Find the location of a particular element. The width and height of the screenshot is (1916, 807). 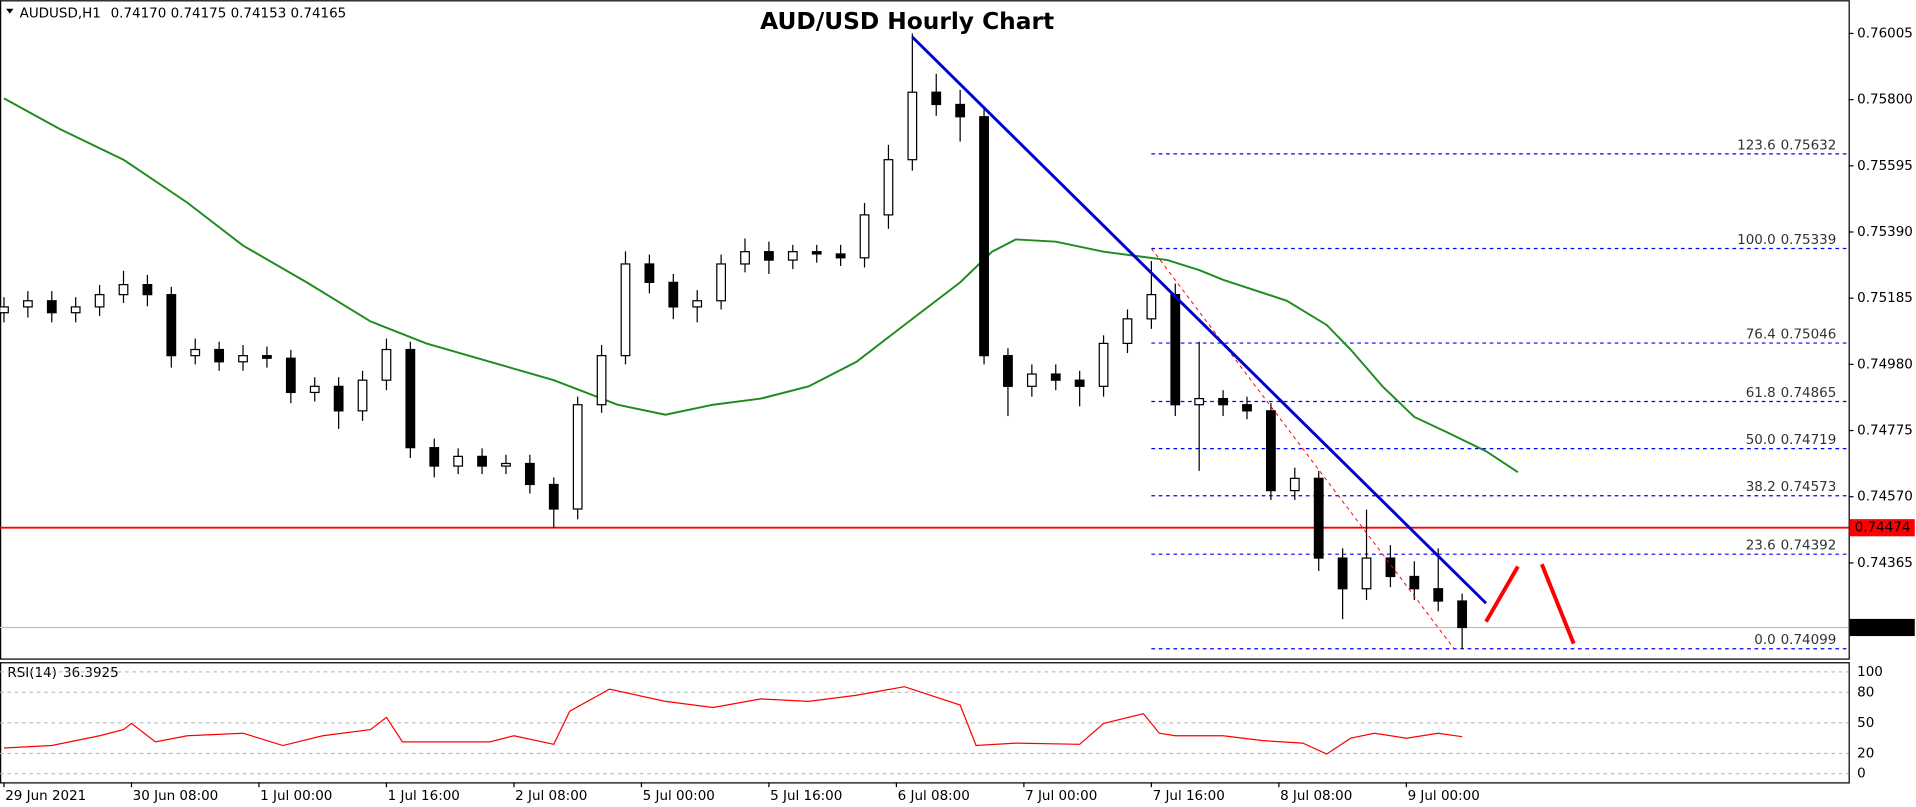

chart-title: AUD/USD Hourly Chart is located at coordinates (907, 21).